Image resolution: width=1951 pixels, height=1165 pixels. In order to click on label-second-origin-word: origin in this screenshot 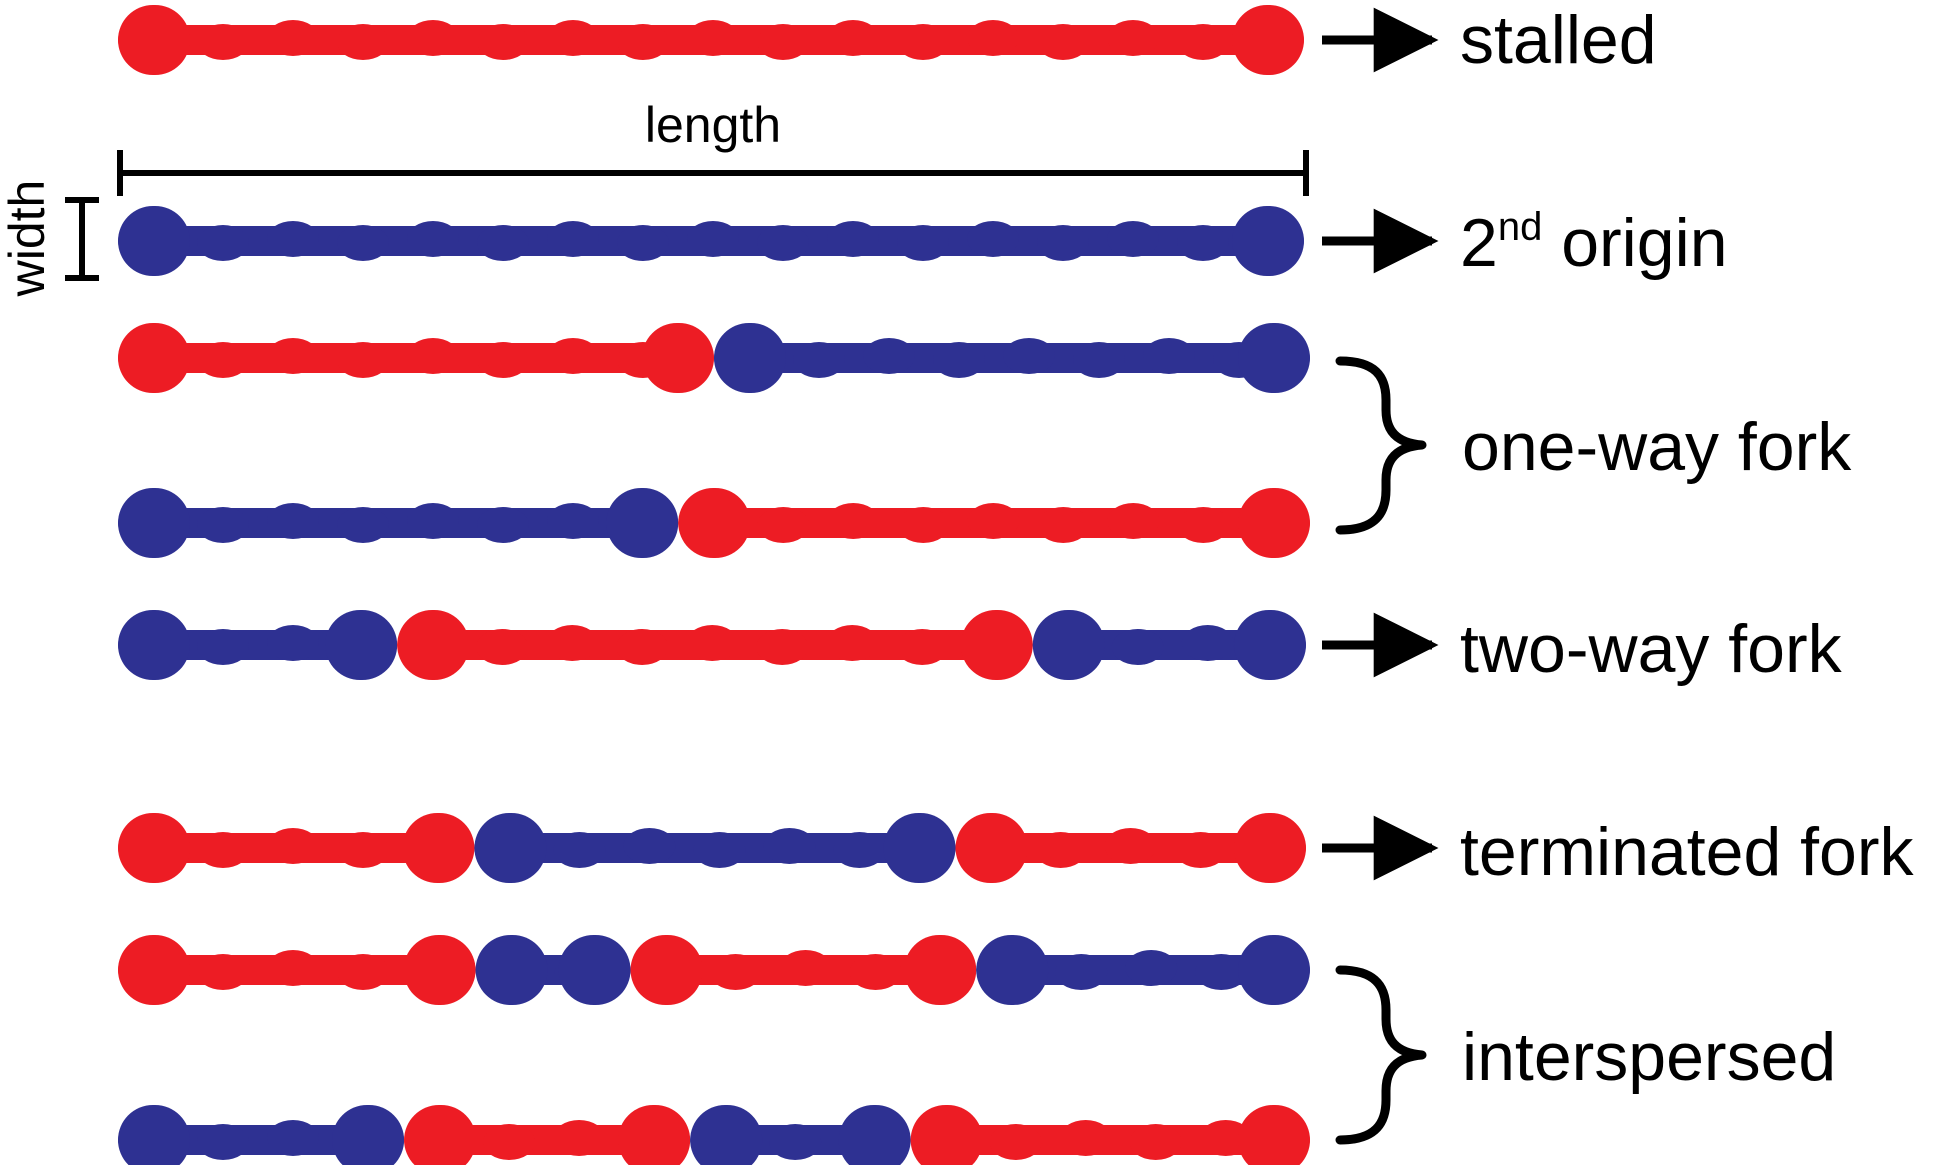, I will do `click(1634, 243)`.